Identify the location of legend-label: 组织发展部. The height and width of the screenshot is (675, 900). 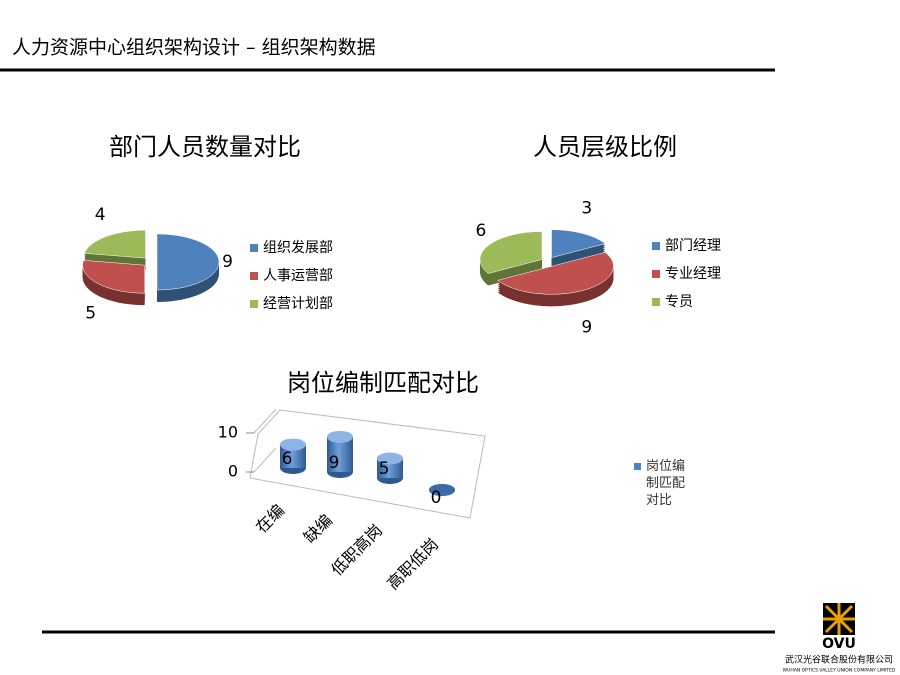
(298, 248).